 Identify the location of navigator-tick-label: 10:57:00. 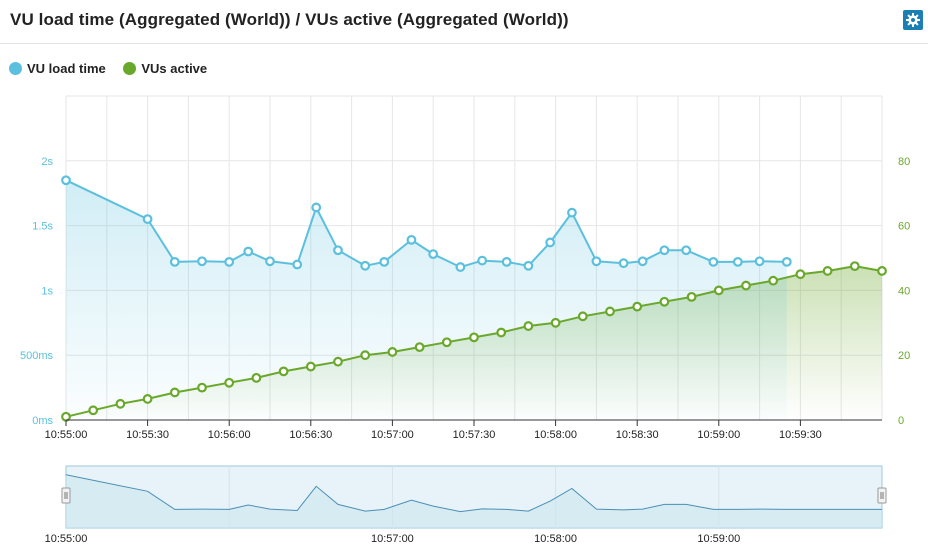
(392, 539).